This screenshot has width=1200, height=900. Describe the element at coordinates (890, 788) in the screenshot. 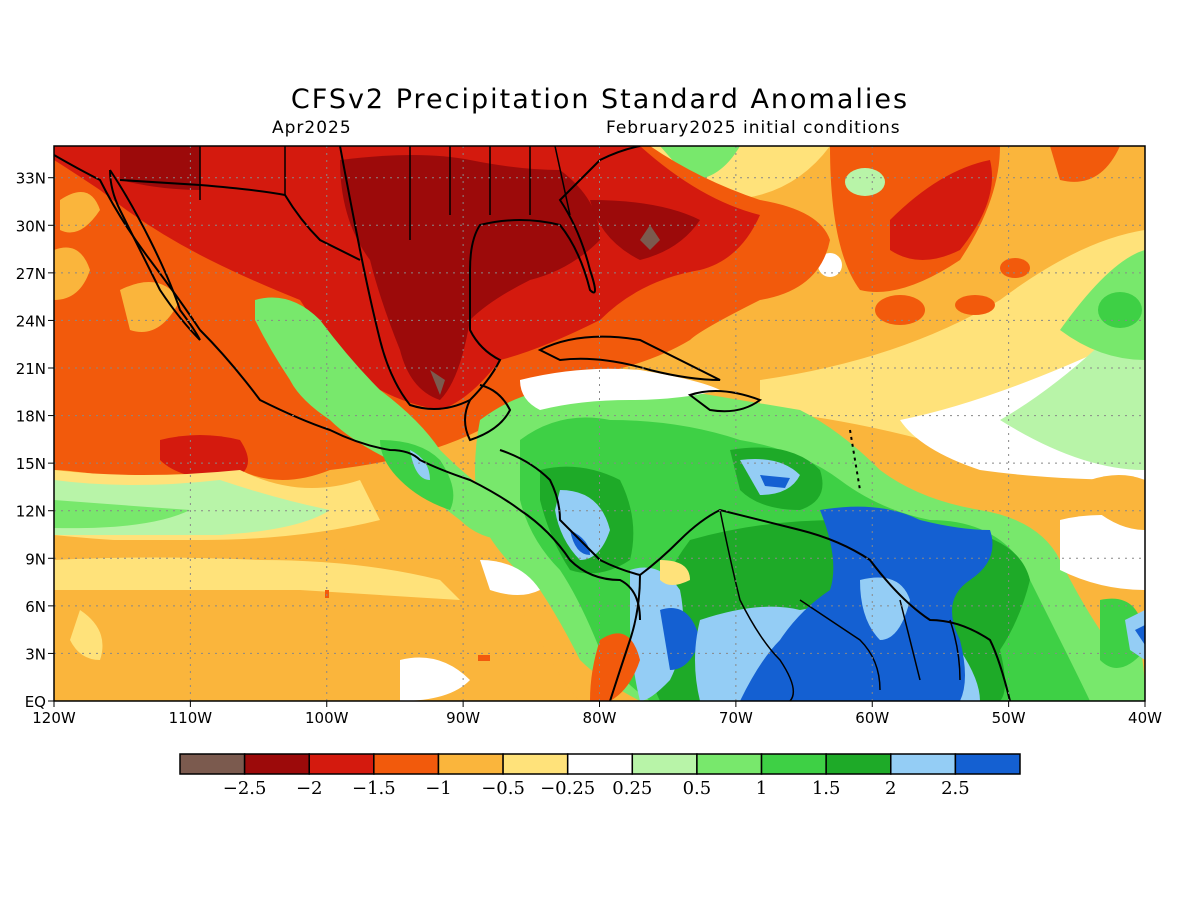

I see `colorbar-label: 2` at that location.